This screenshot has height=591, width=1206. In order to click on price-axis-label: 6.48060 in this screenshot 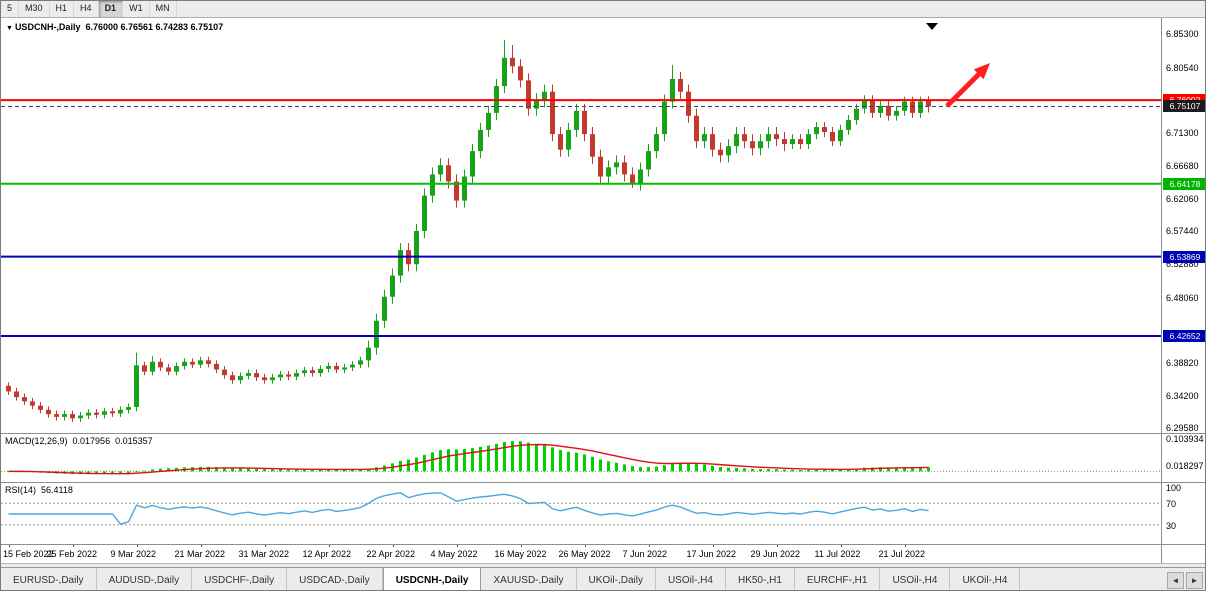, I will do `click(1182, 297)`.